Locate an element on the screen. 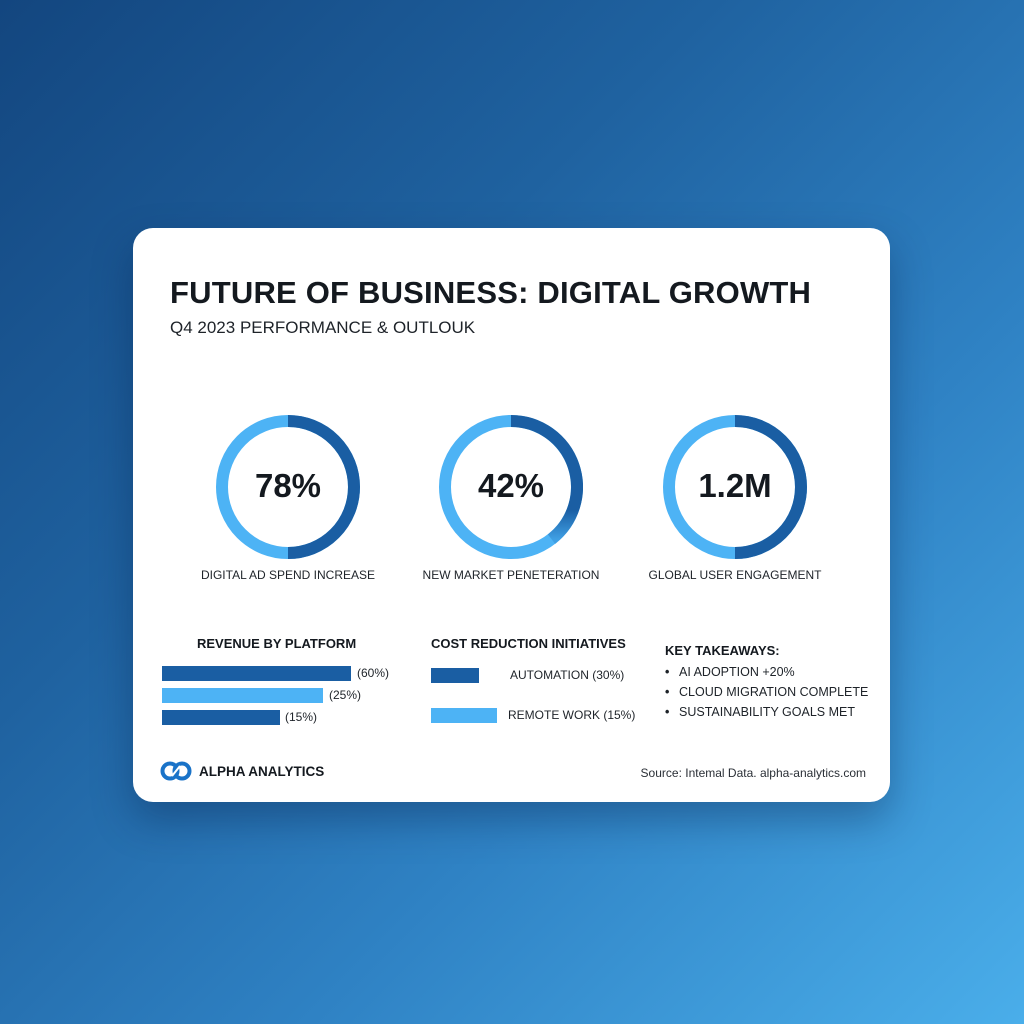 The image size is (1024, 1024). brand-logo: ALPHA ANALYTICS is located at coordinates (241, 771).